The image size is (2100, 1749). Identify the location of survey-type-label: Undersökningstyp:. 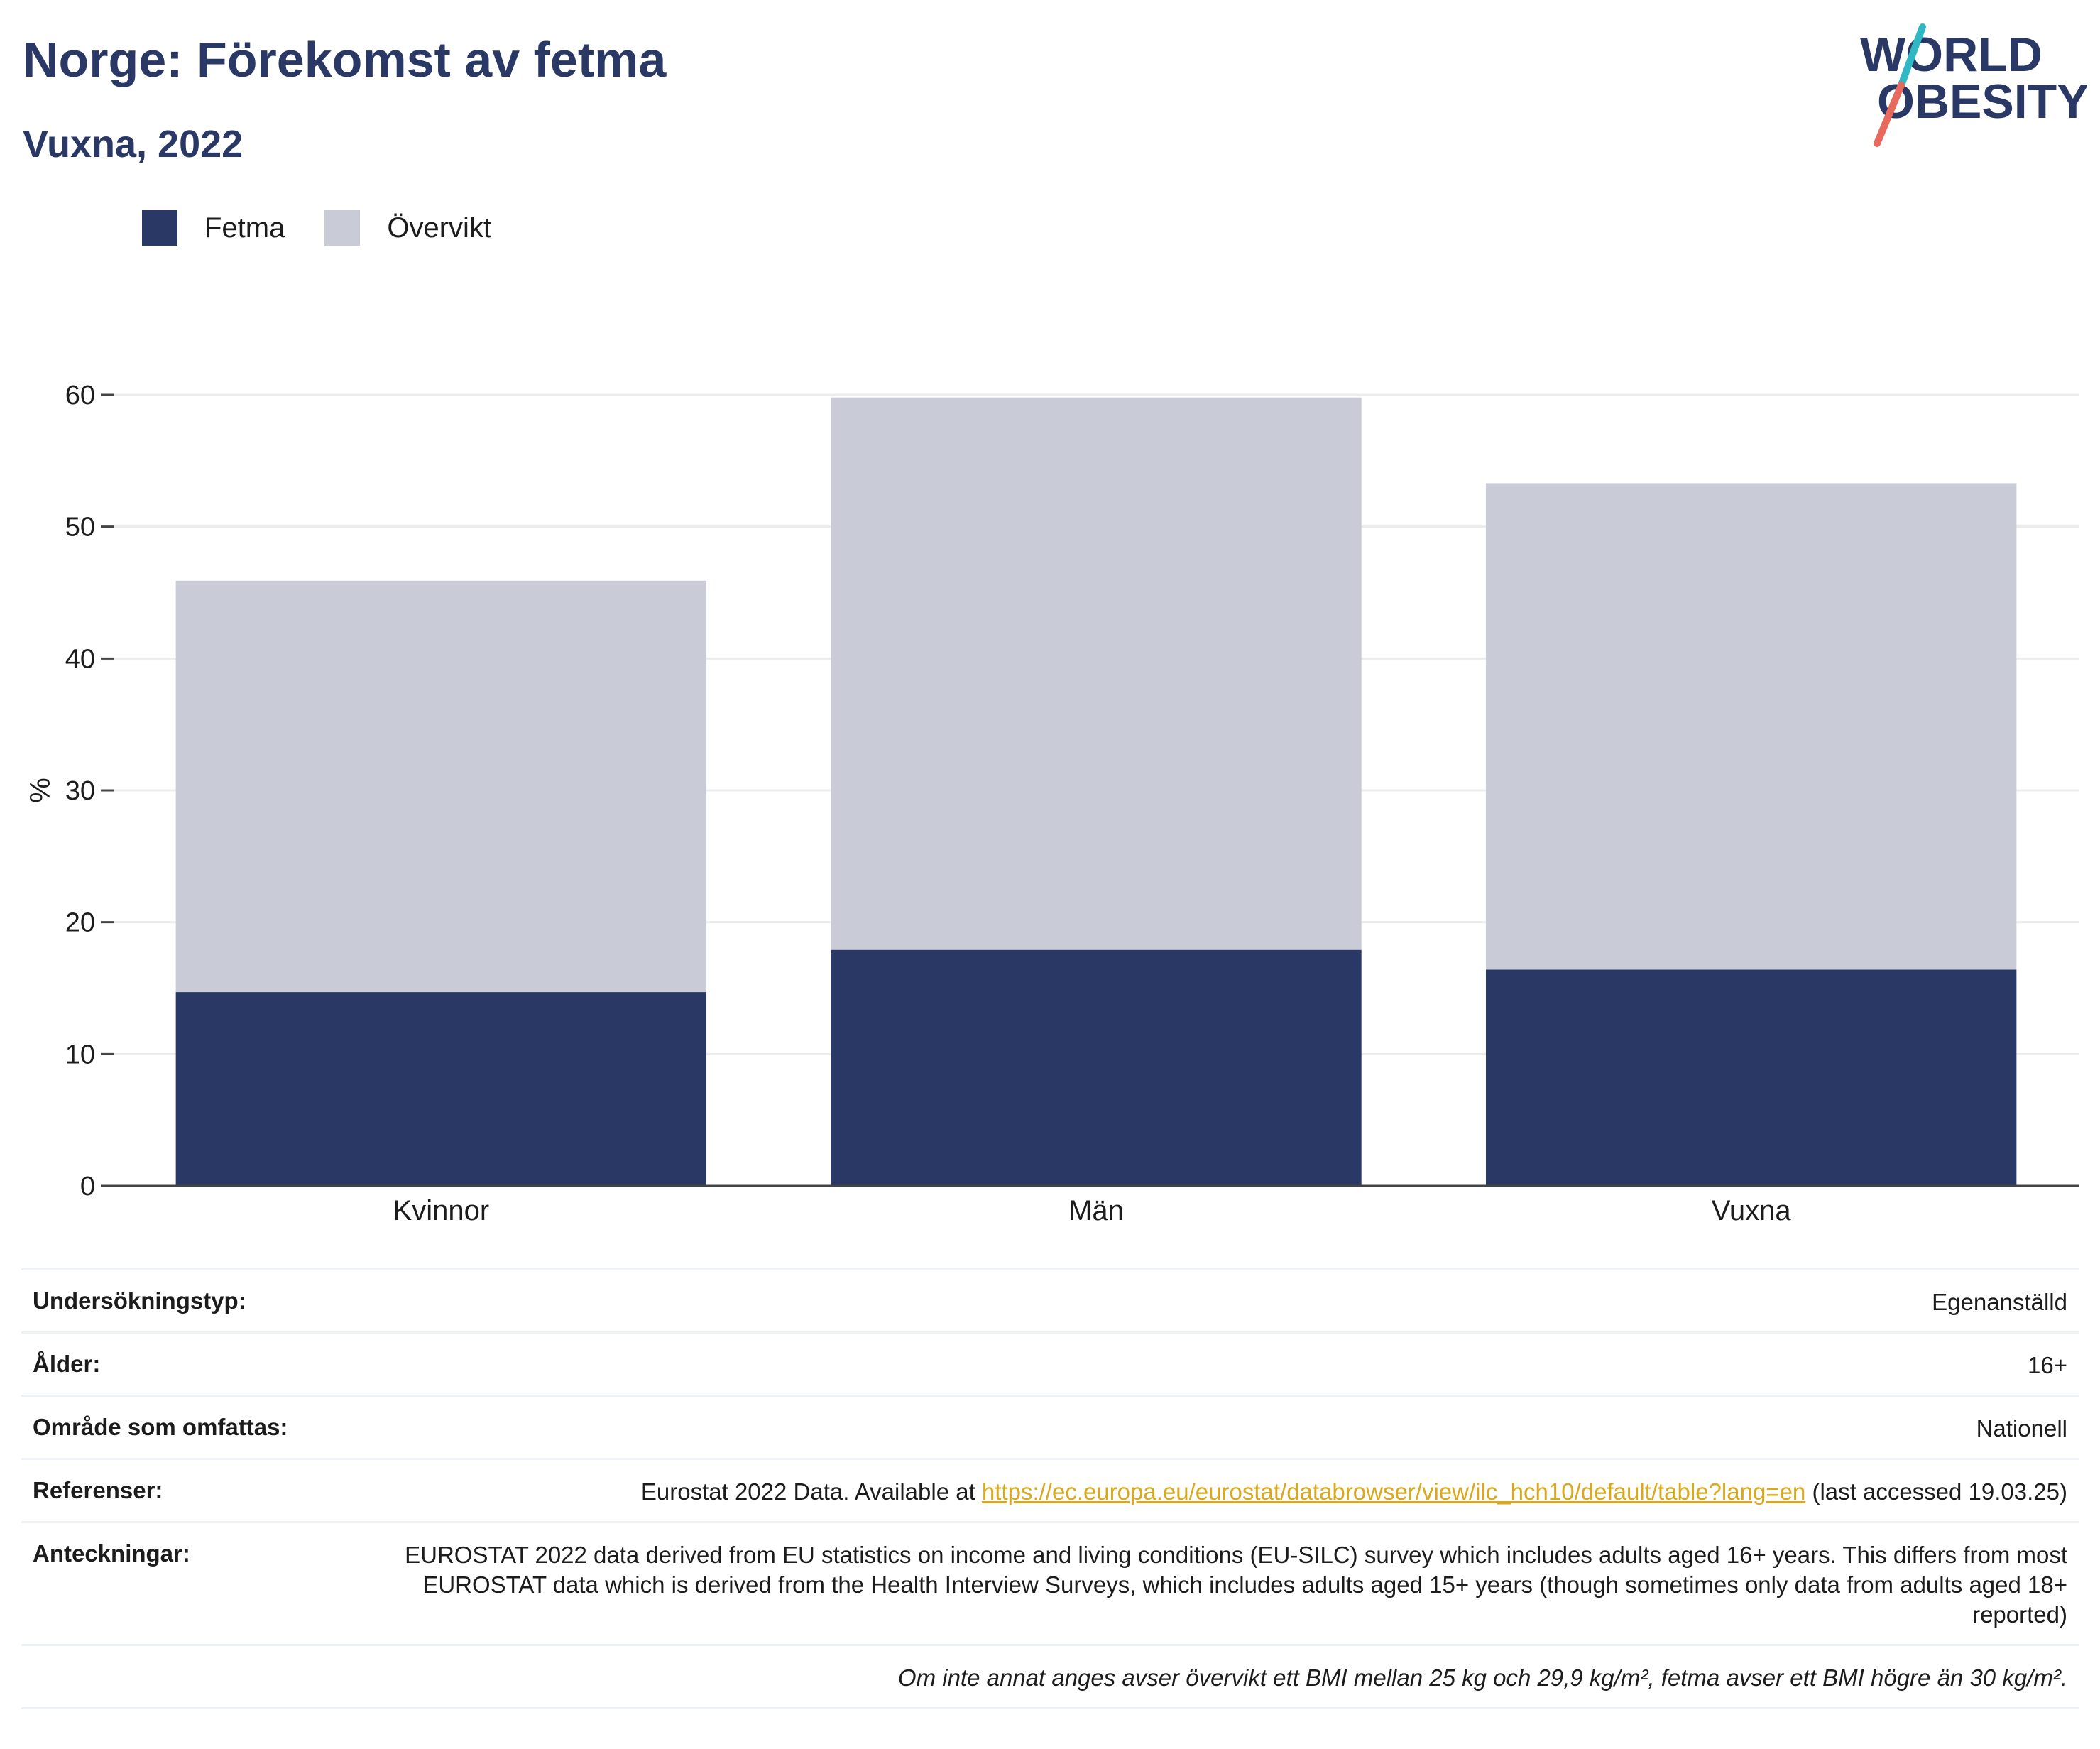
(139, 1300).